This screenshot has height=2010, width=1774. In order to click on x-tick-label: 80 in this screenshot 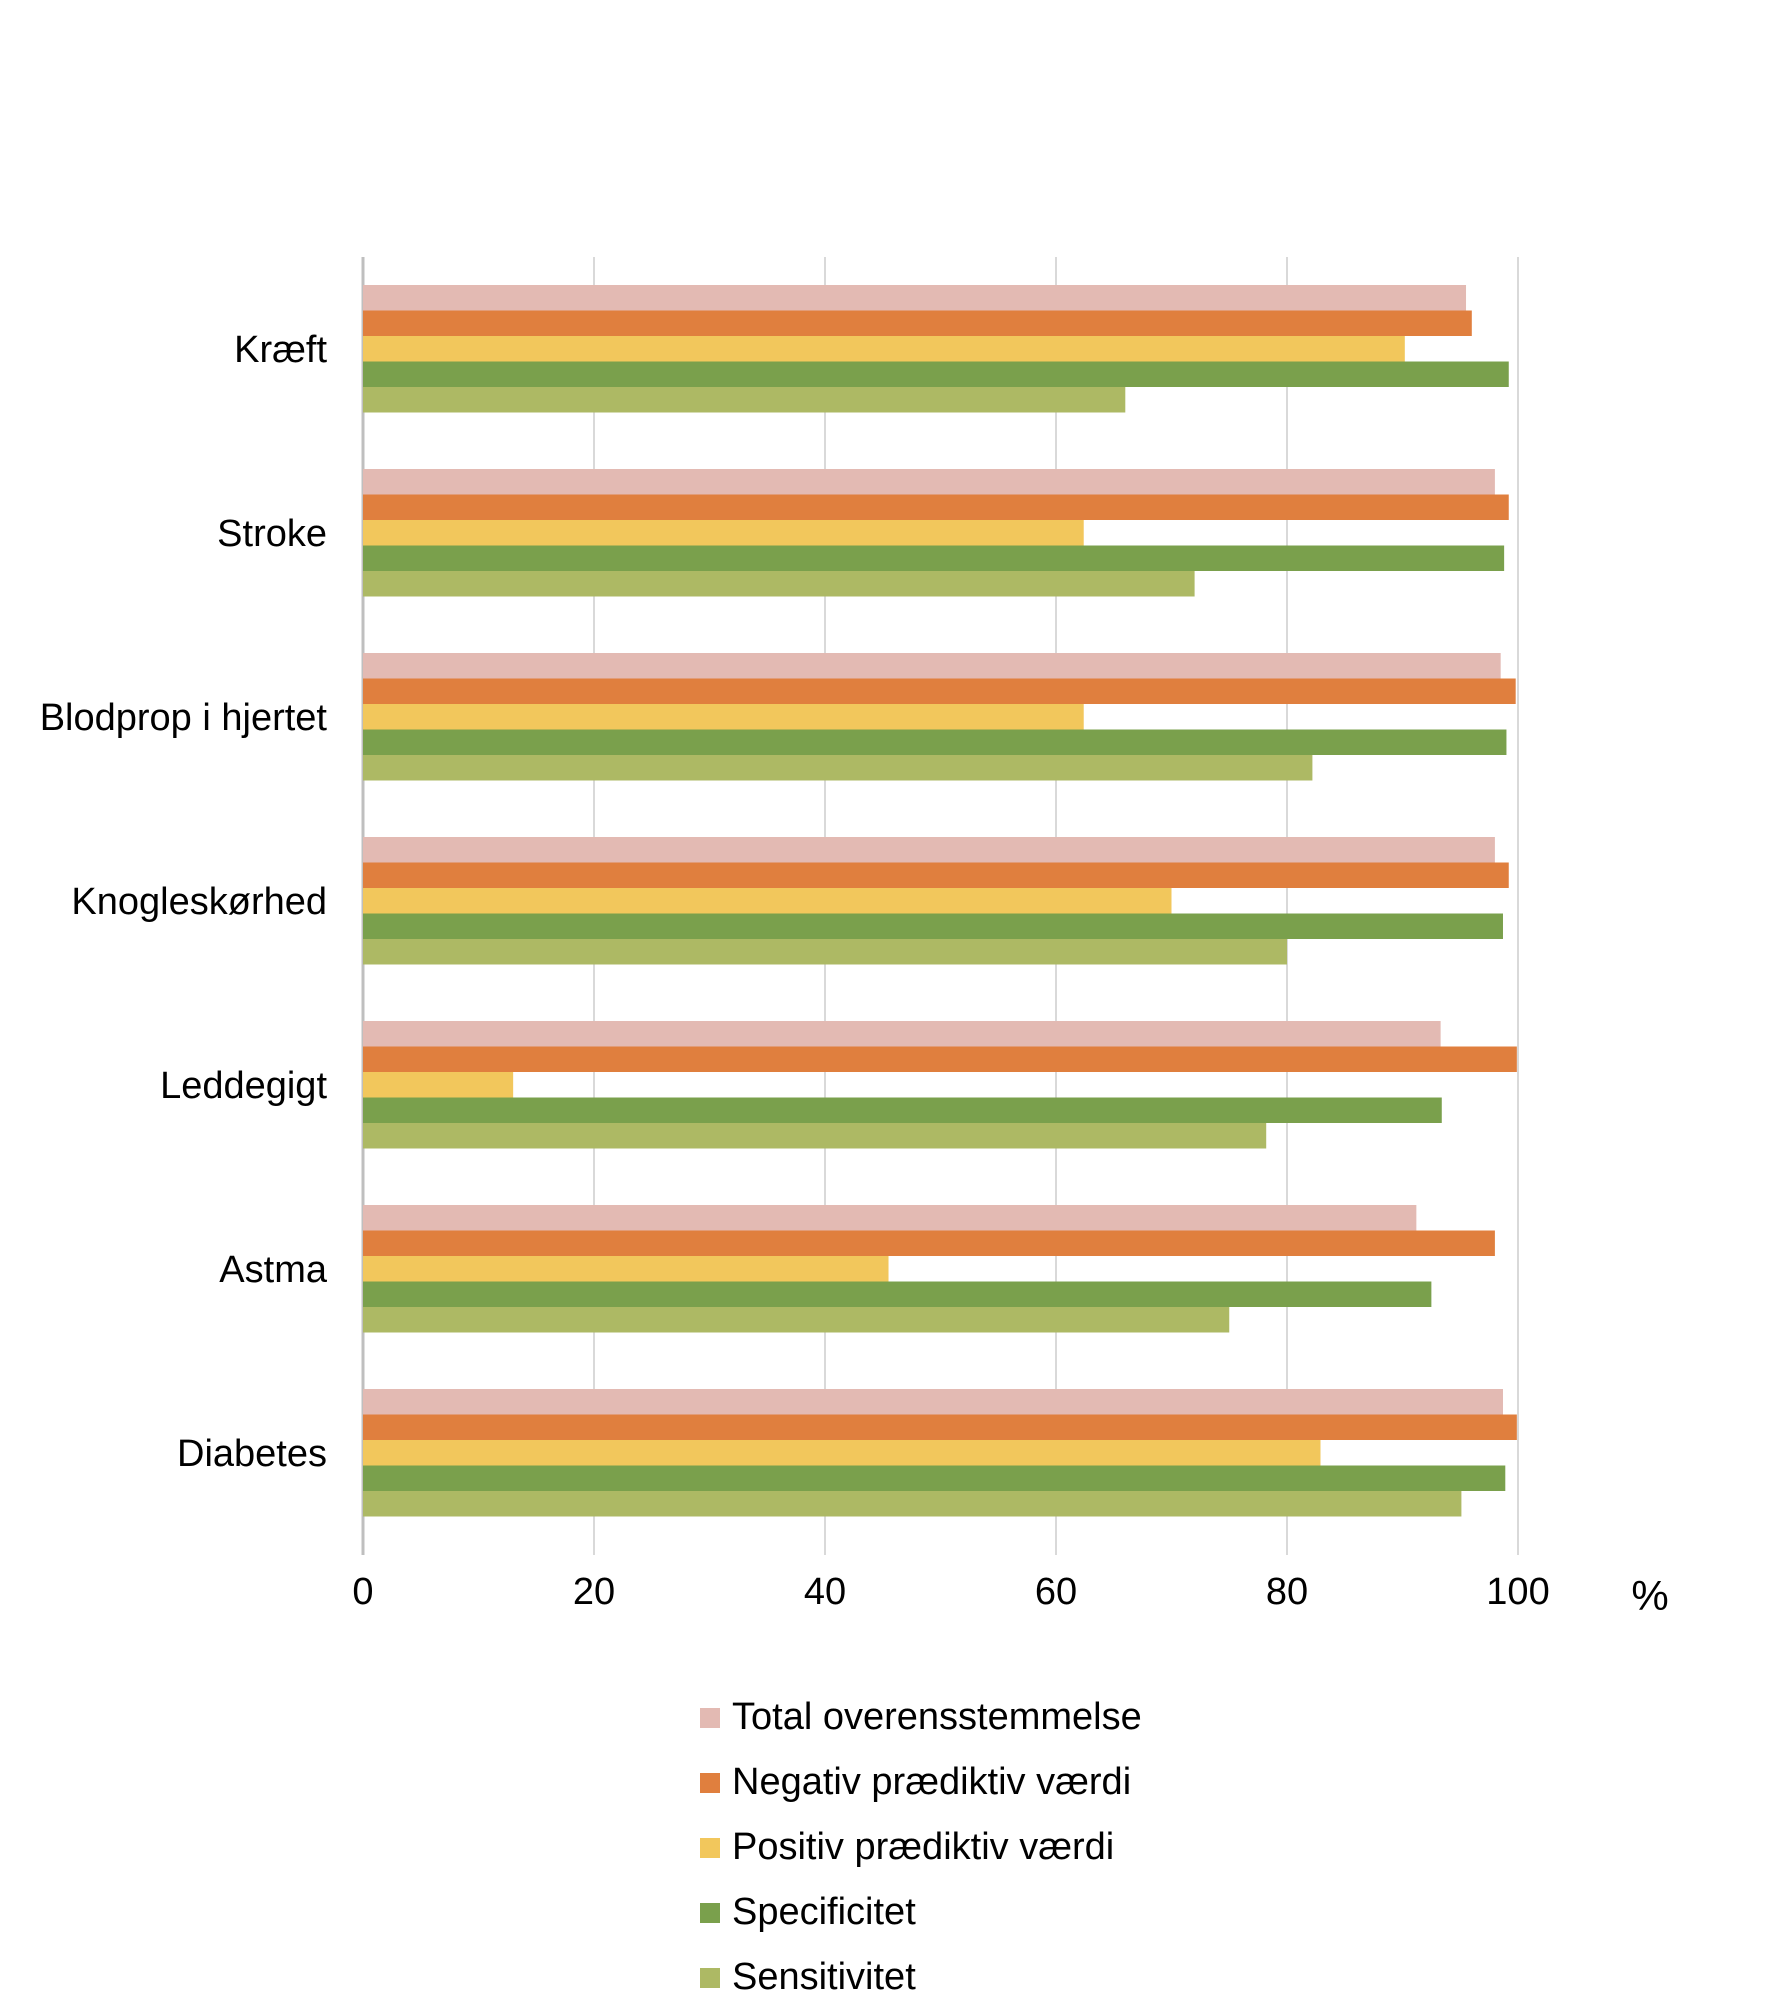, I will do `click(1287, 1592)`.